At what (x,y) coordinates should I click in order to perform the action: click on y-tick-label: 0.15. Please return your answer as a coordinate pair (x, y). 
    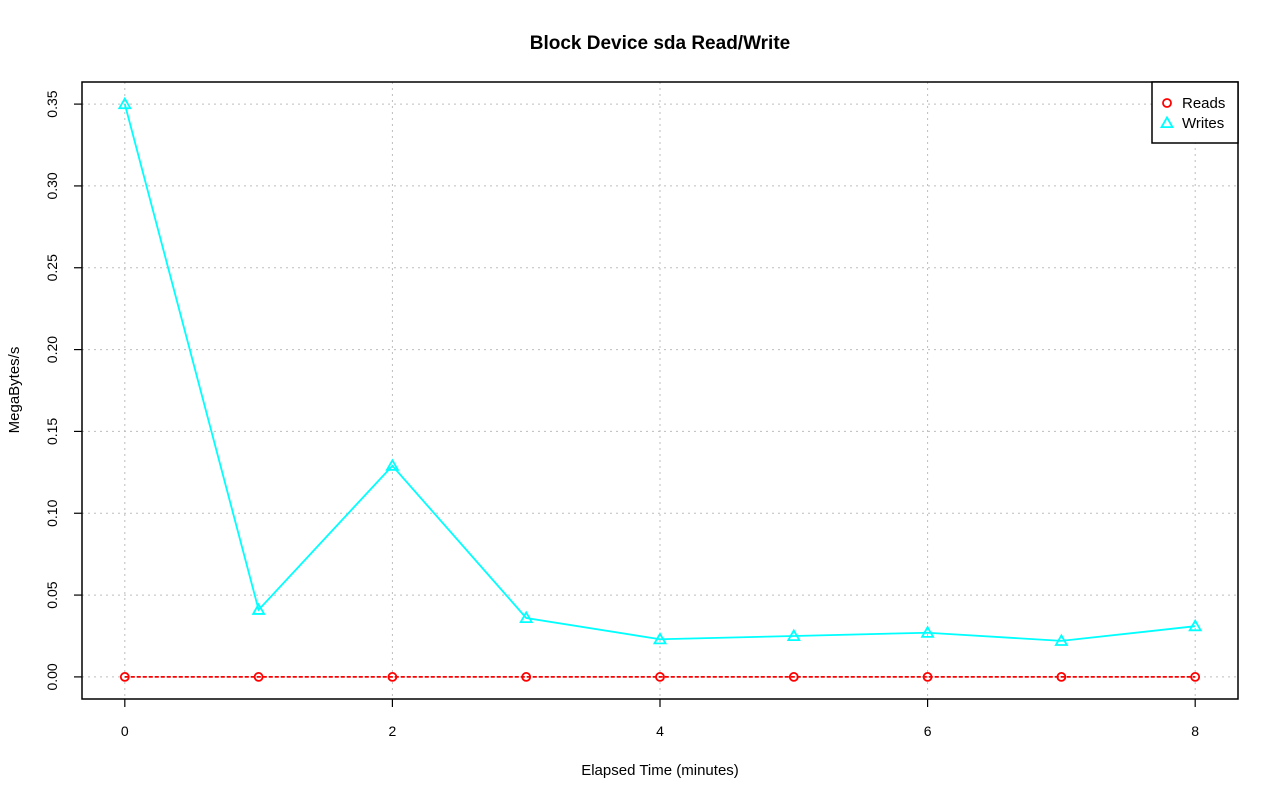
    Looking at the image, I should click on (52, 431).